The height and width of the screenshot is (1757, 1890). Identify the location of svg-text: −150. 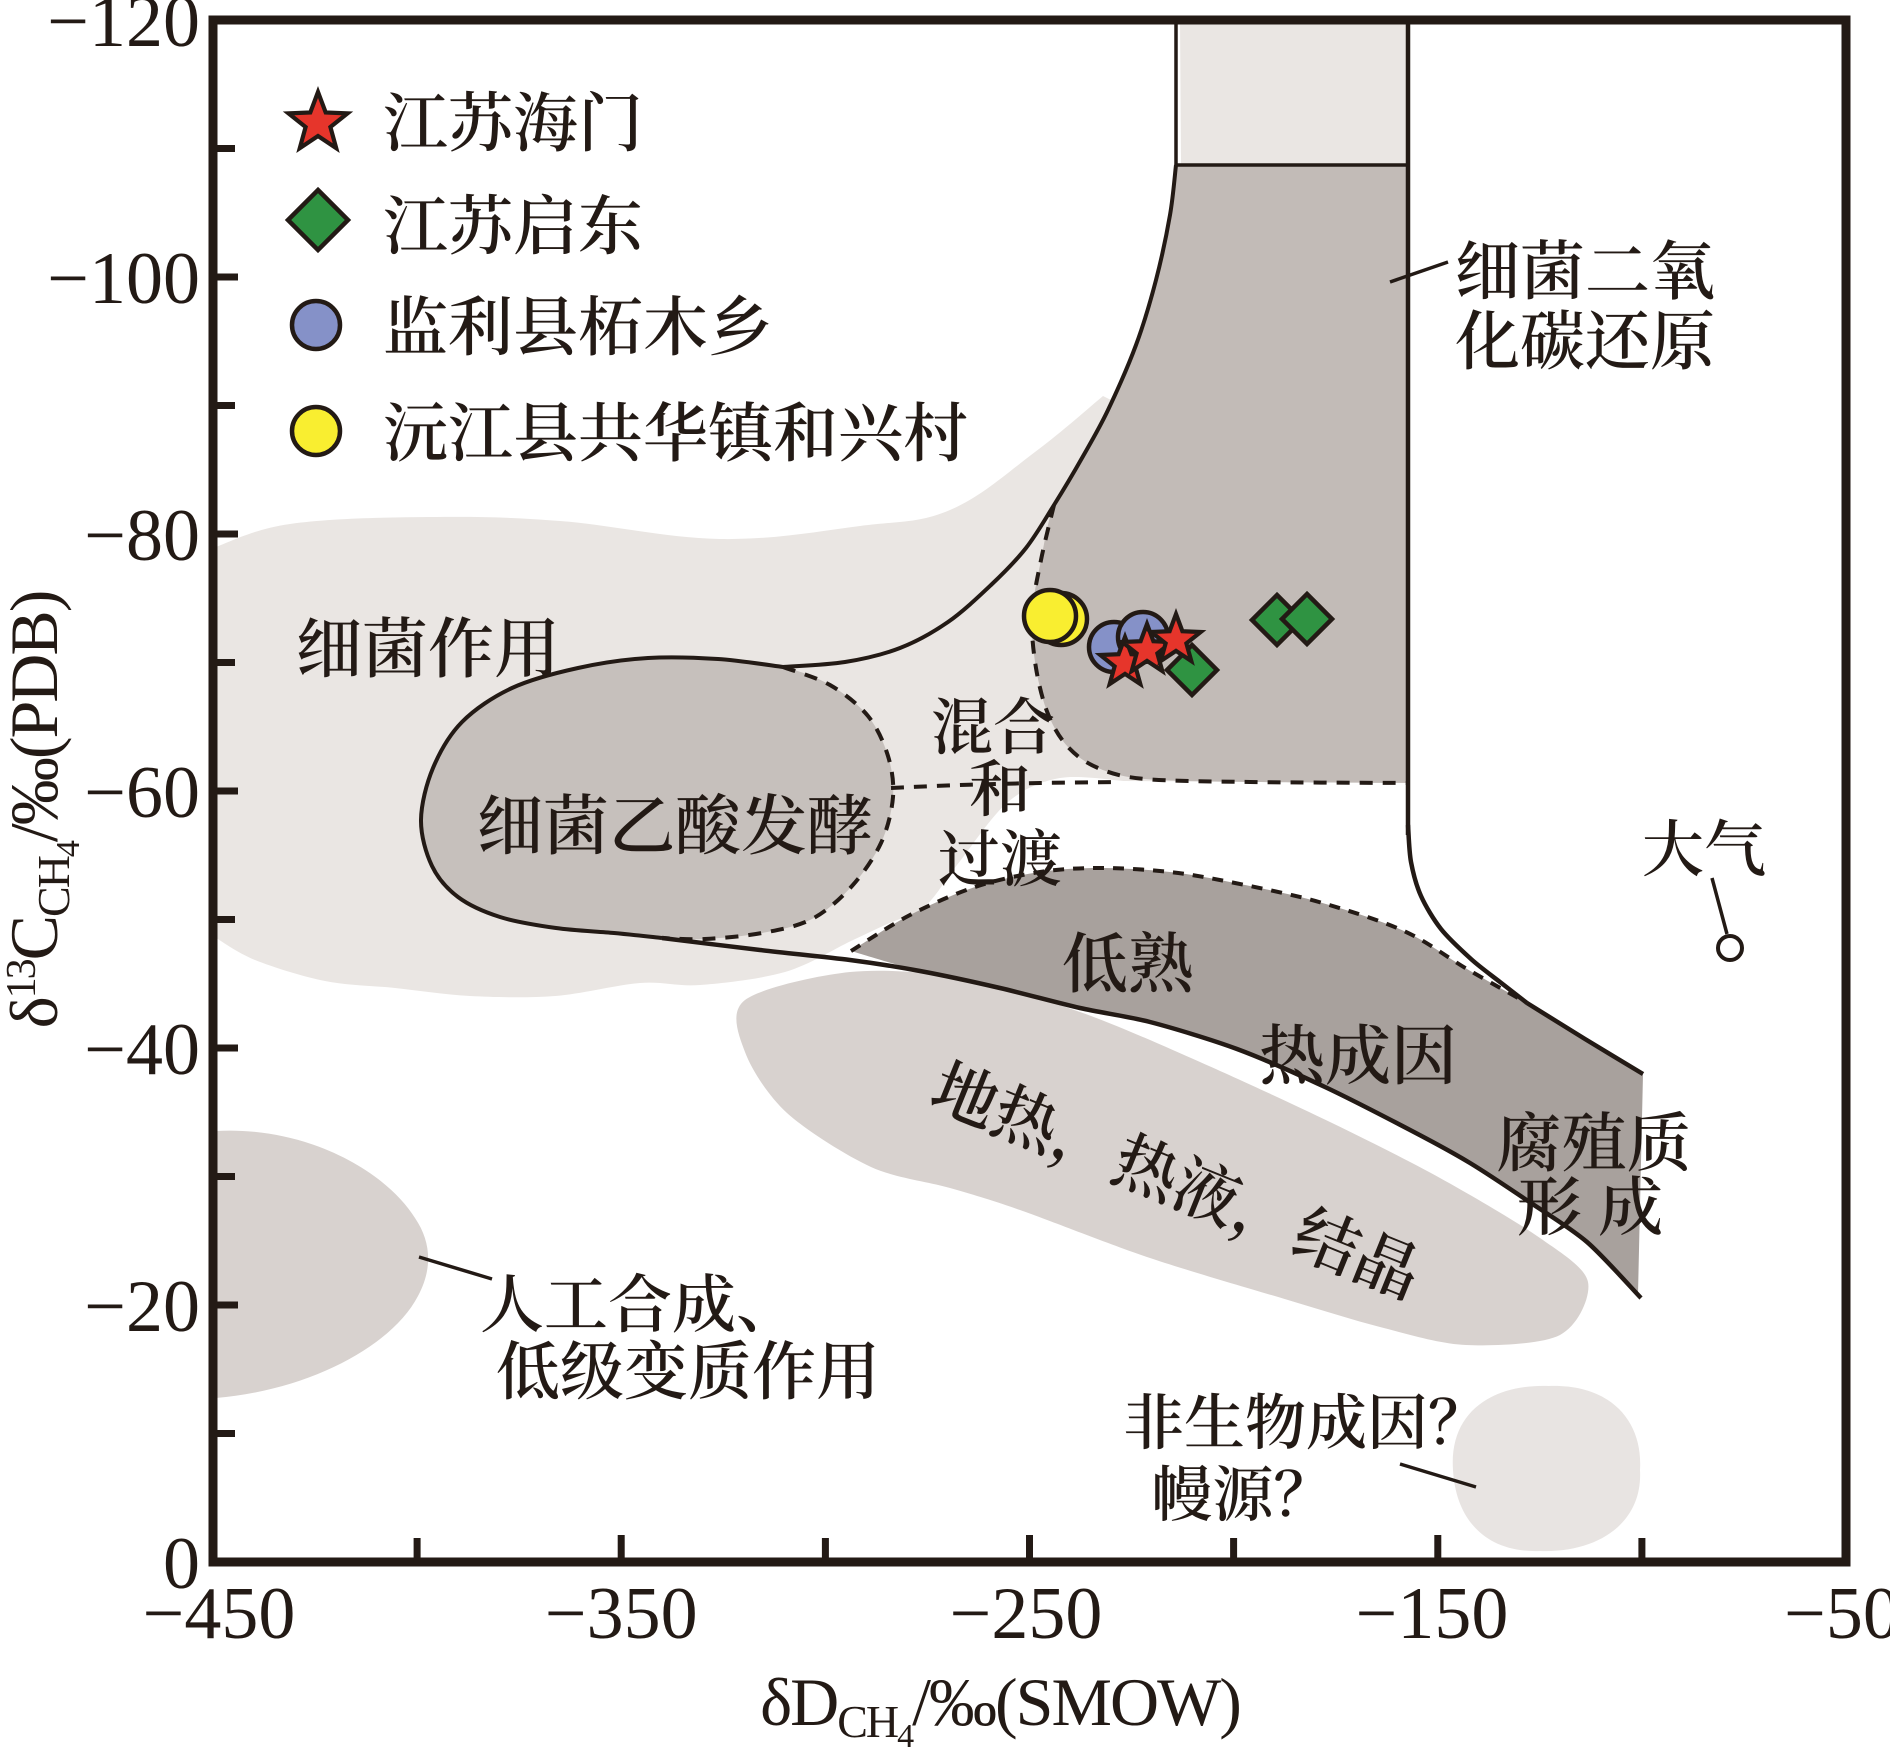
(1432, 1614).